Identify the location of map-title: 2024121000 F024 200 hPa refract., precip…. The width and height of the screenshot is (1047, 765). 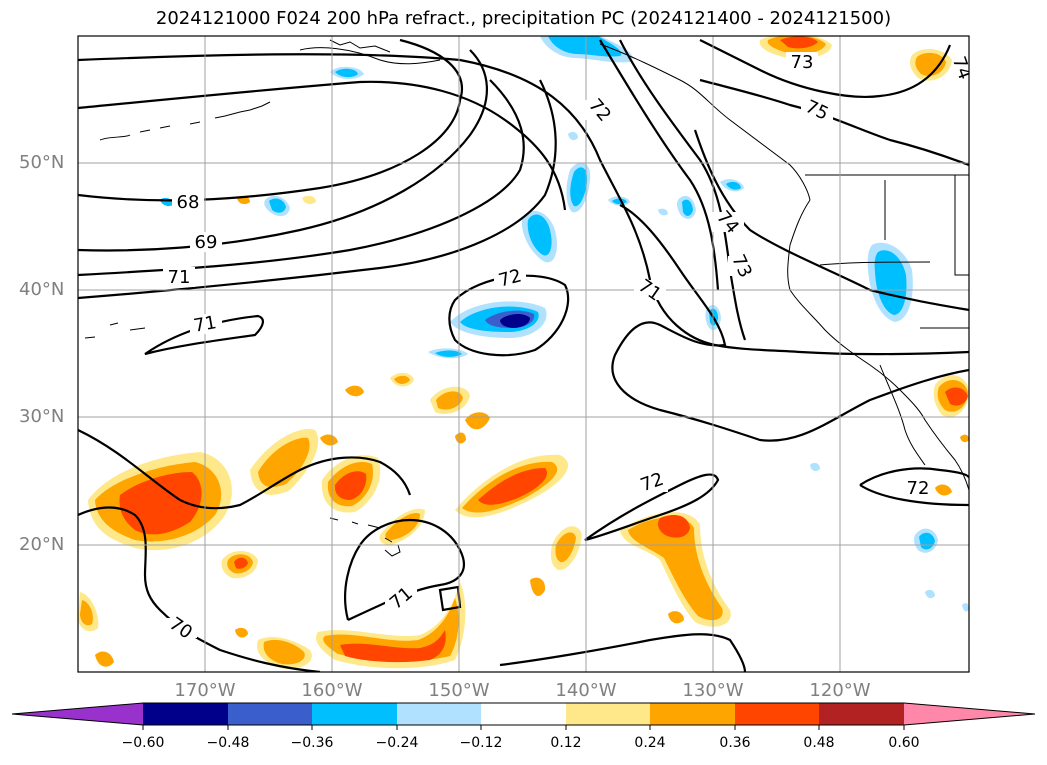
(523, 18).